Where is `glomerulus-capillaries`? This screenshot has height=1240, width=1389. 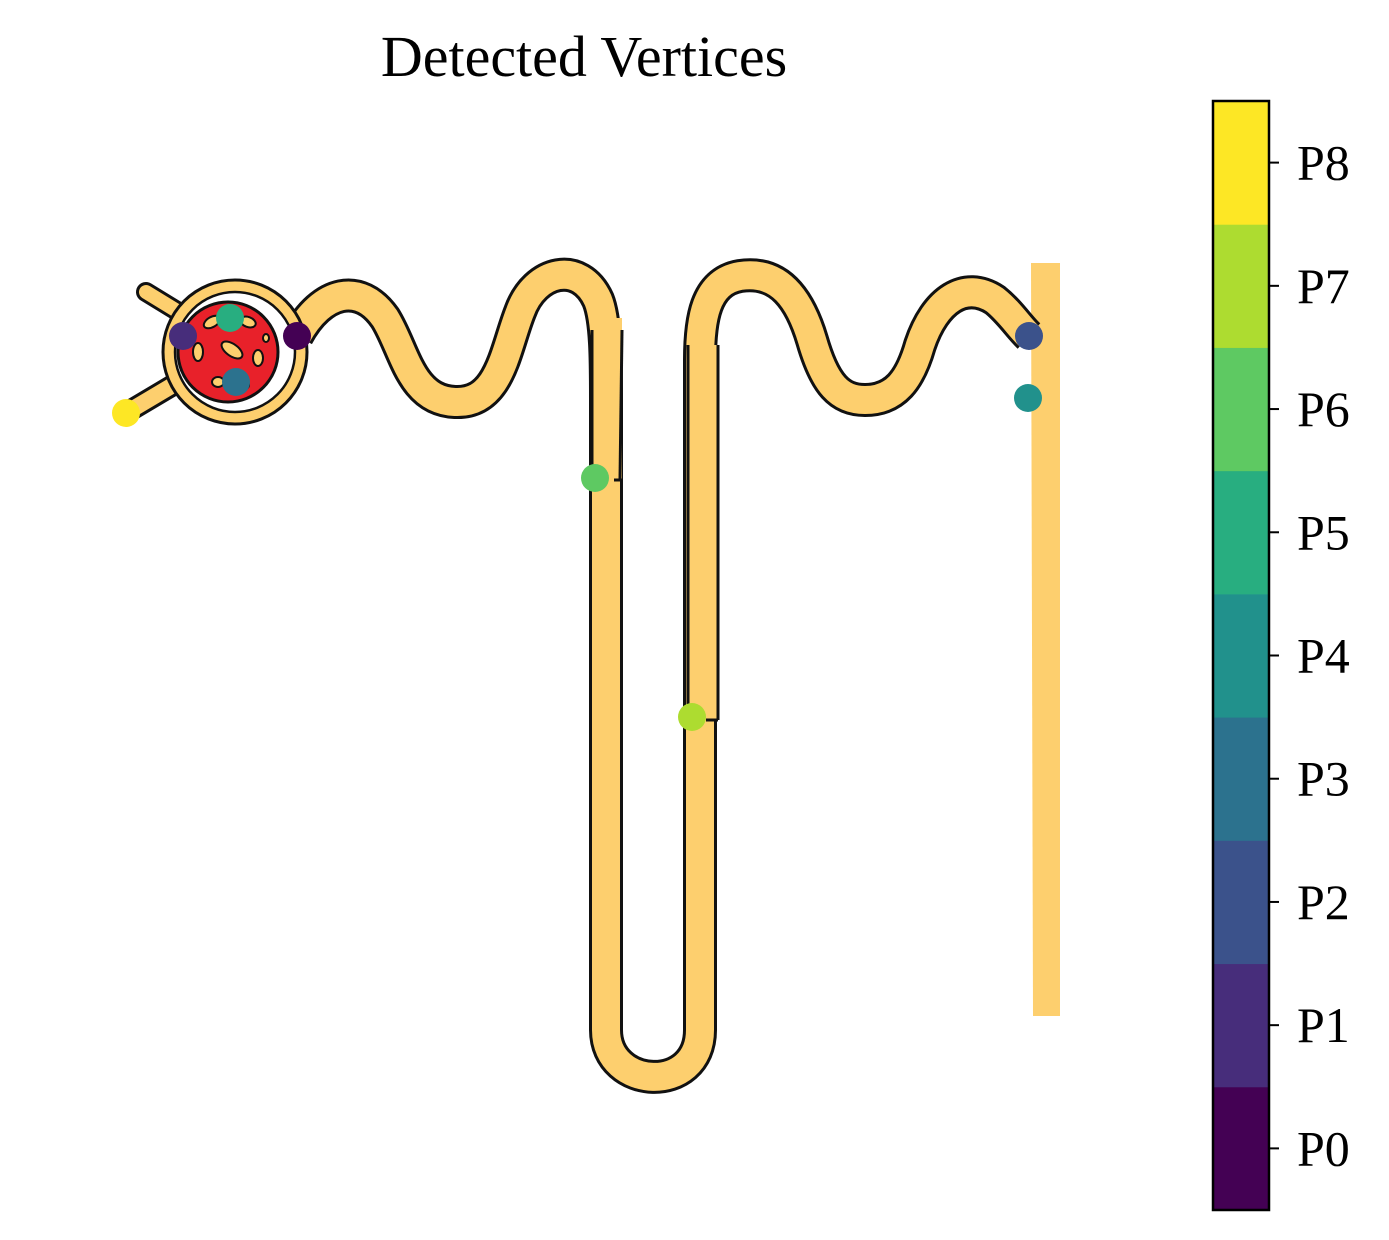 glomerulus-capillaries is located at coordinates (231, 352).